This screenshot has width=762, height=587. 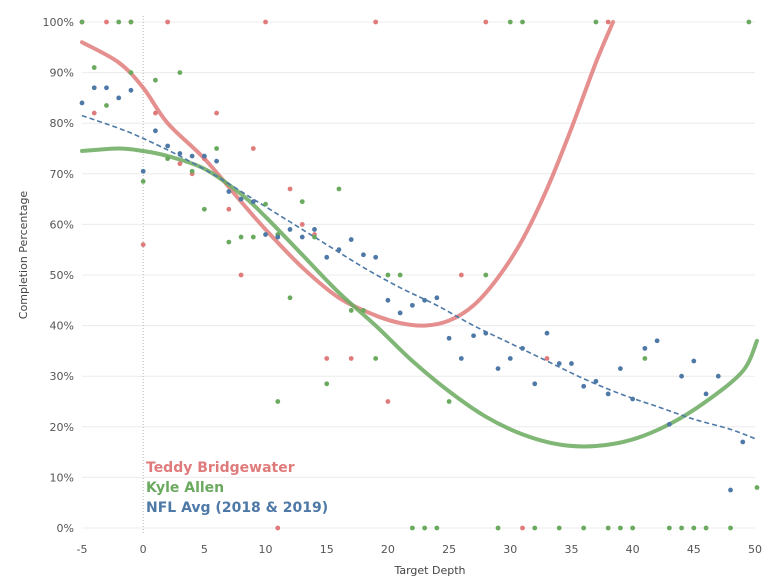 What do you see at coordinates (204, 549) in the screenshot?
I see `x-tick-label: 5` at bounding box center [204, 549].